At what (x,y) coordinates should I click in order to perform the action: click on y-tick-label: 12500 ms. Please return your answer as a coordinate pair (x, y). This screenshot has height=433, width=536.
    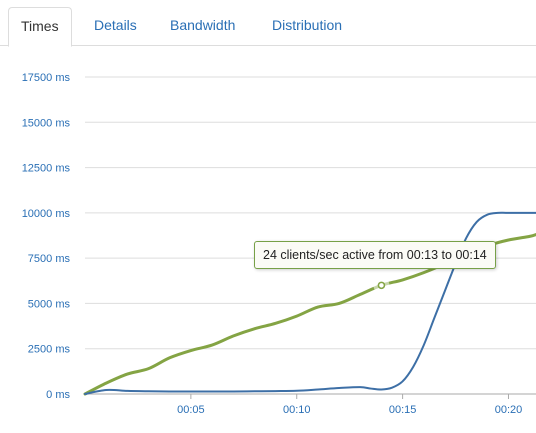
    Looking at the image, I should click on (46, 169).